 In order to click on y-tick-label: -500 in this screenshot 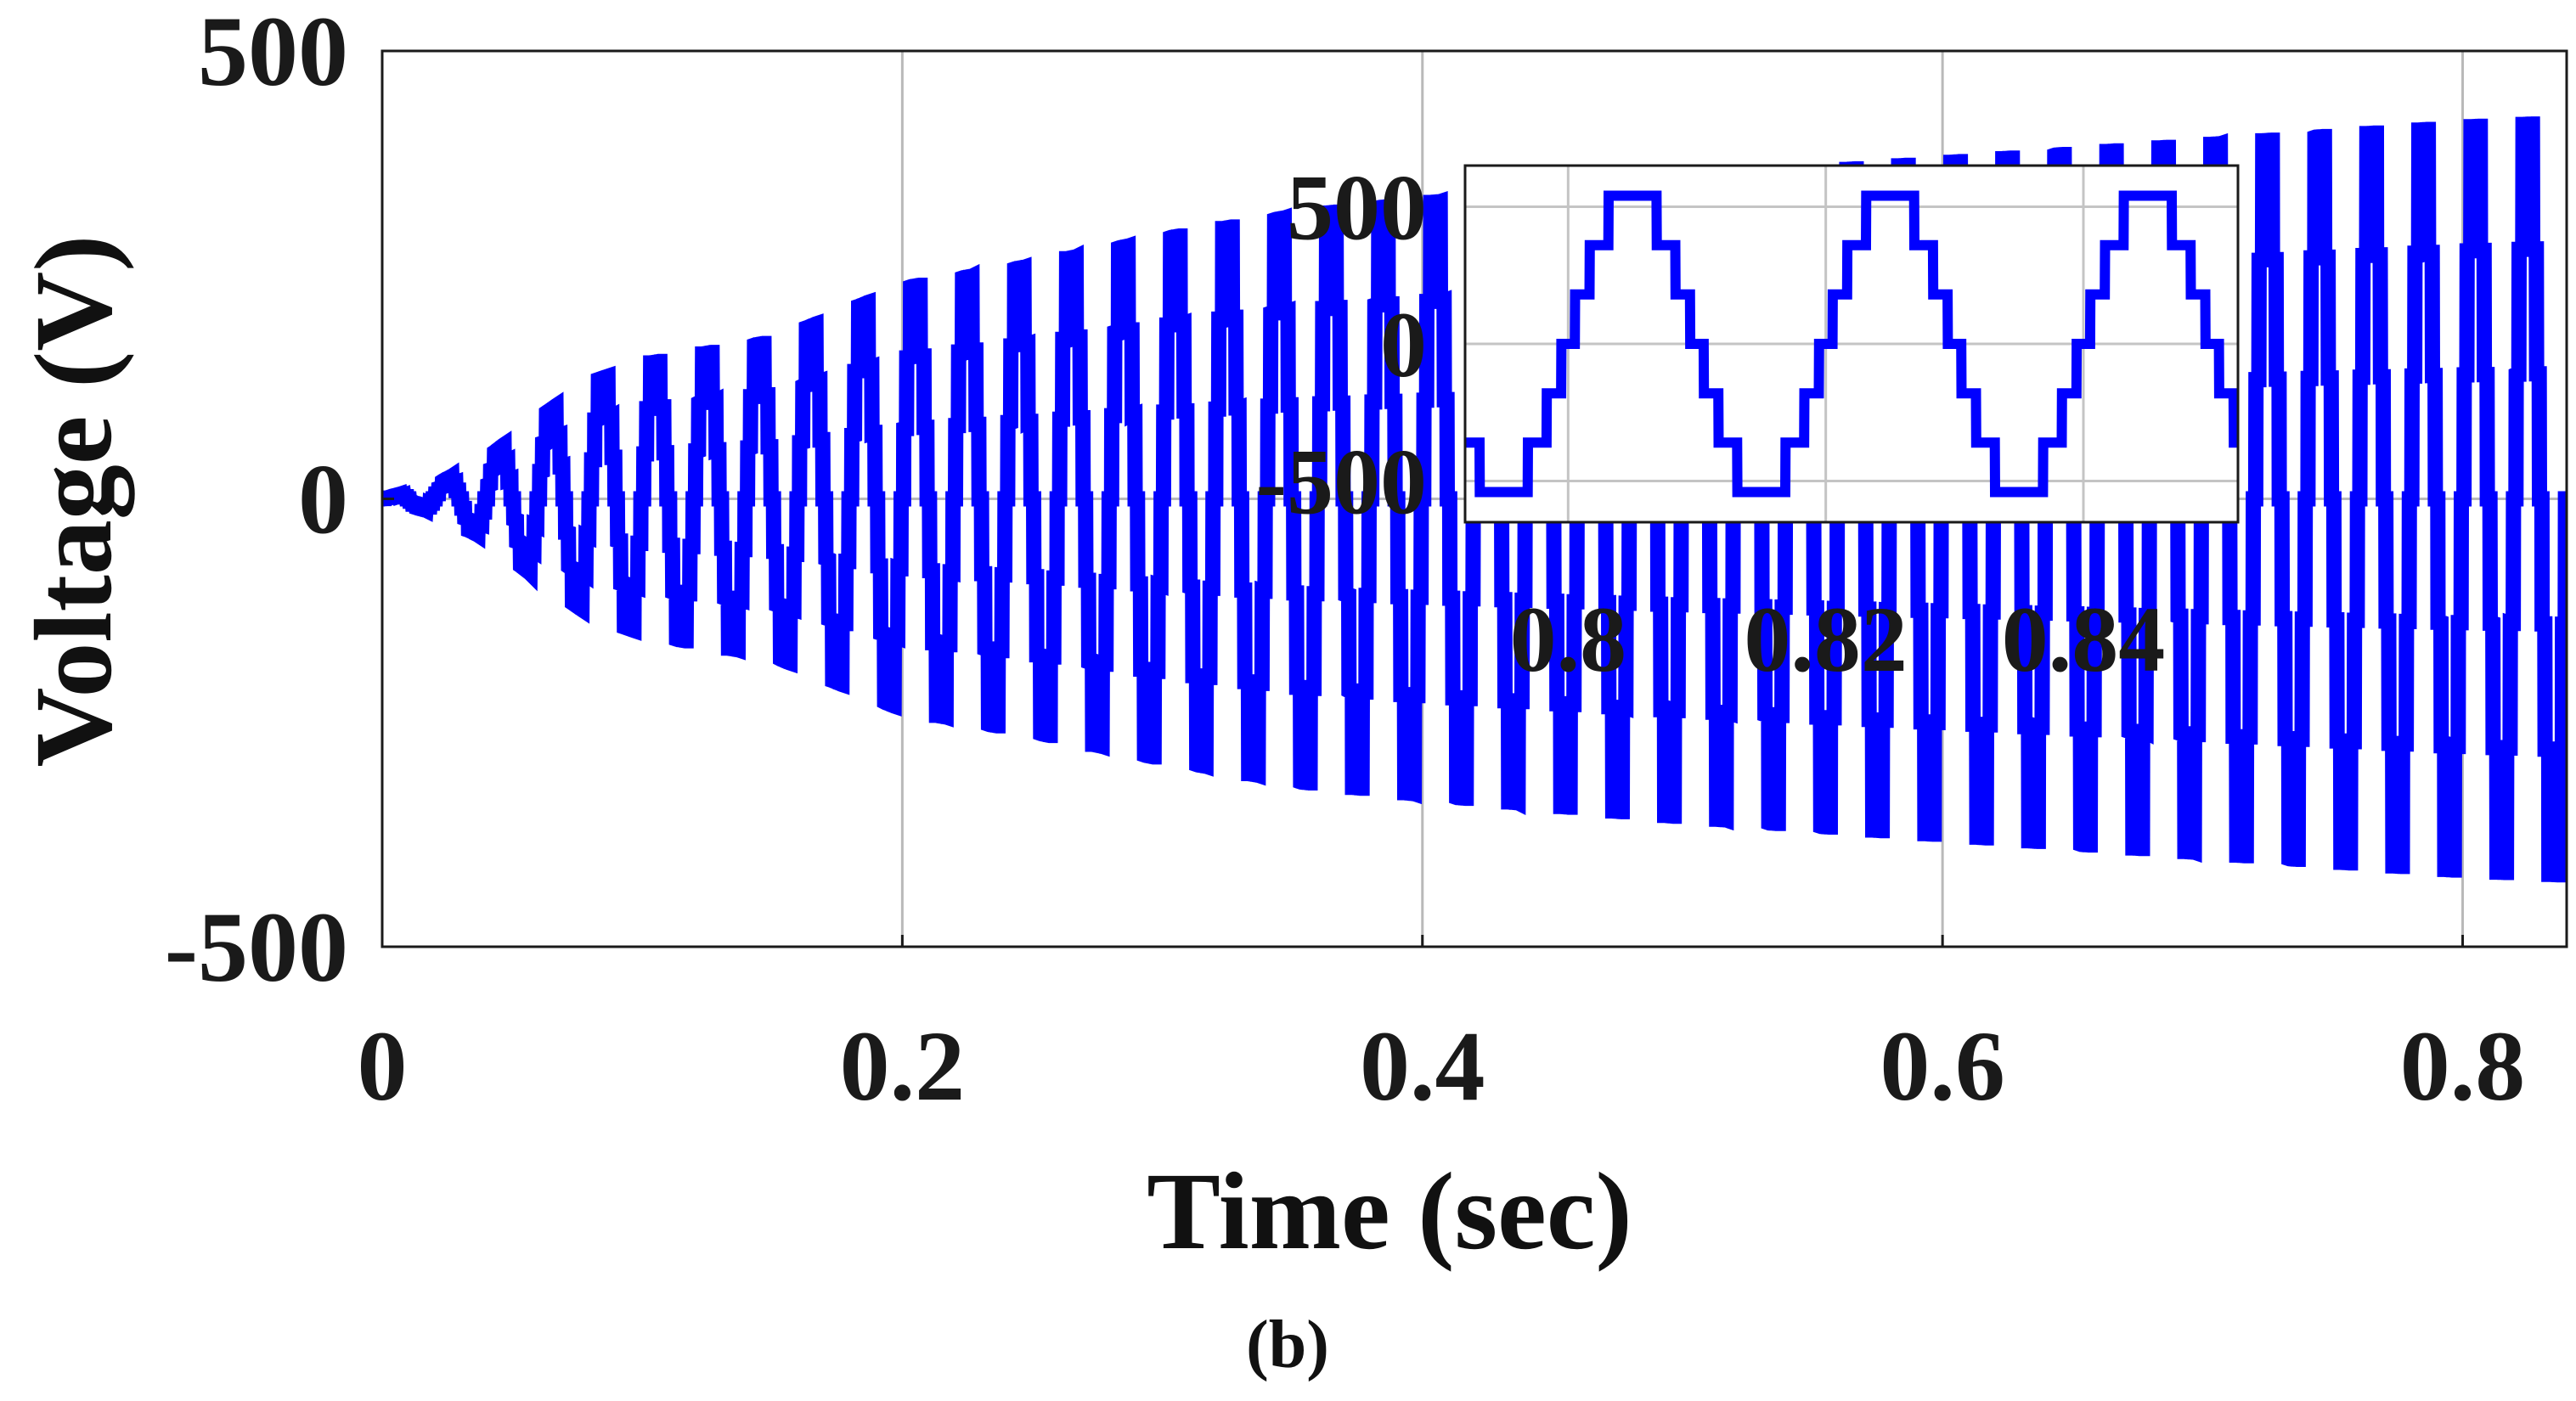, I will do `click(256, 947)`.